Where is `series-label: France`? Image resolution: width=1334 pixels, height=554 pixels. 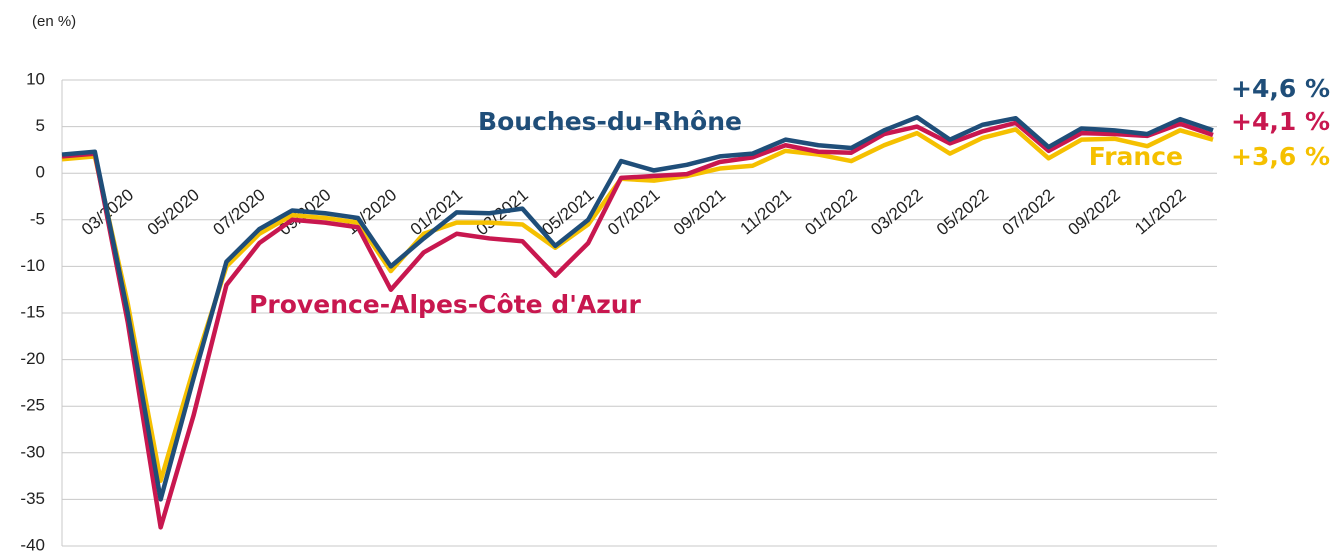 series-label: France is located at coordinates (1136, 156).